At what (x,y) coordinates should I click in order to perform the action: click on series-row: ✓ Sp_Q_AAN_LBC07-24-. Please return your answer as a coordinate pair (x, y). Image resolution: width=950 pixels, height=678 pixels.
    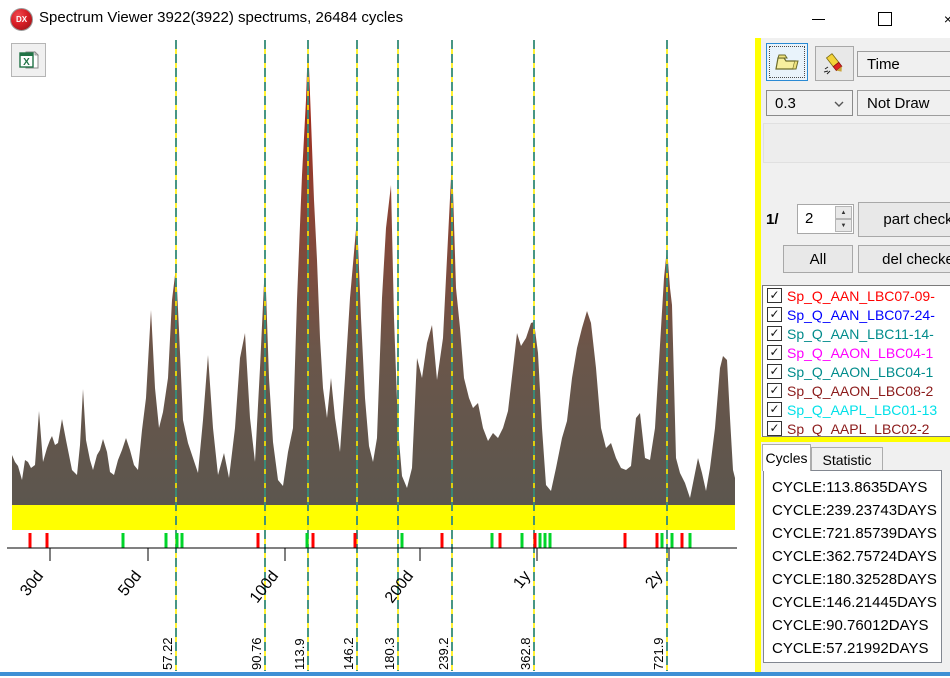
    Looking at the image, I should click on (856, 314).